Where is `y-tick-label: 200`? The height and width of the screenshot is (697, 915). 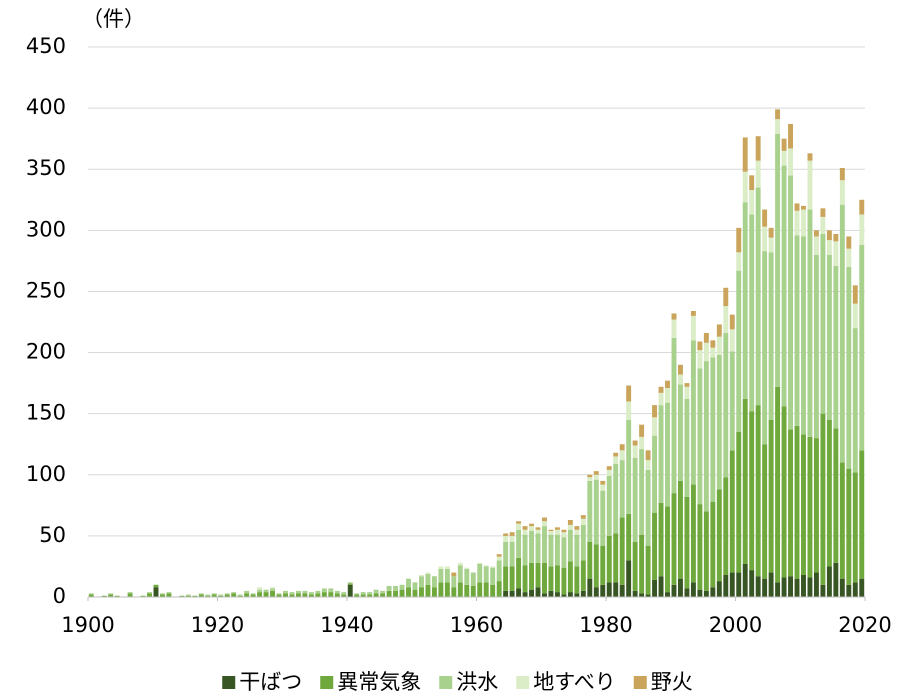
y-tick-label: 200 is located at coordinates (46, 352).